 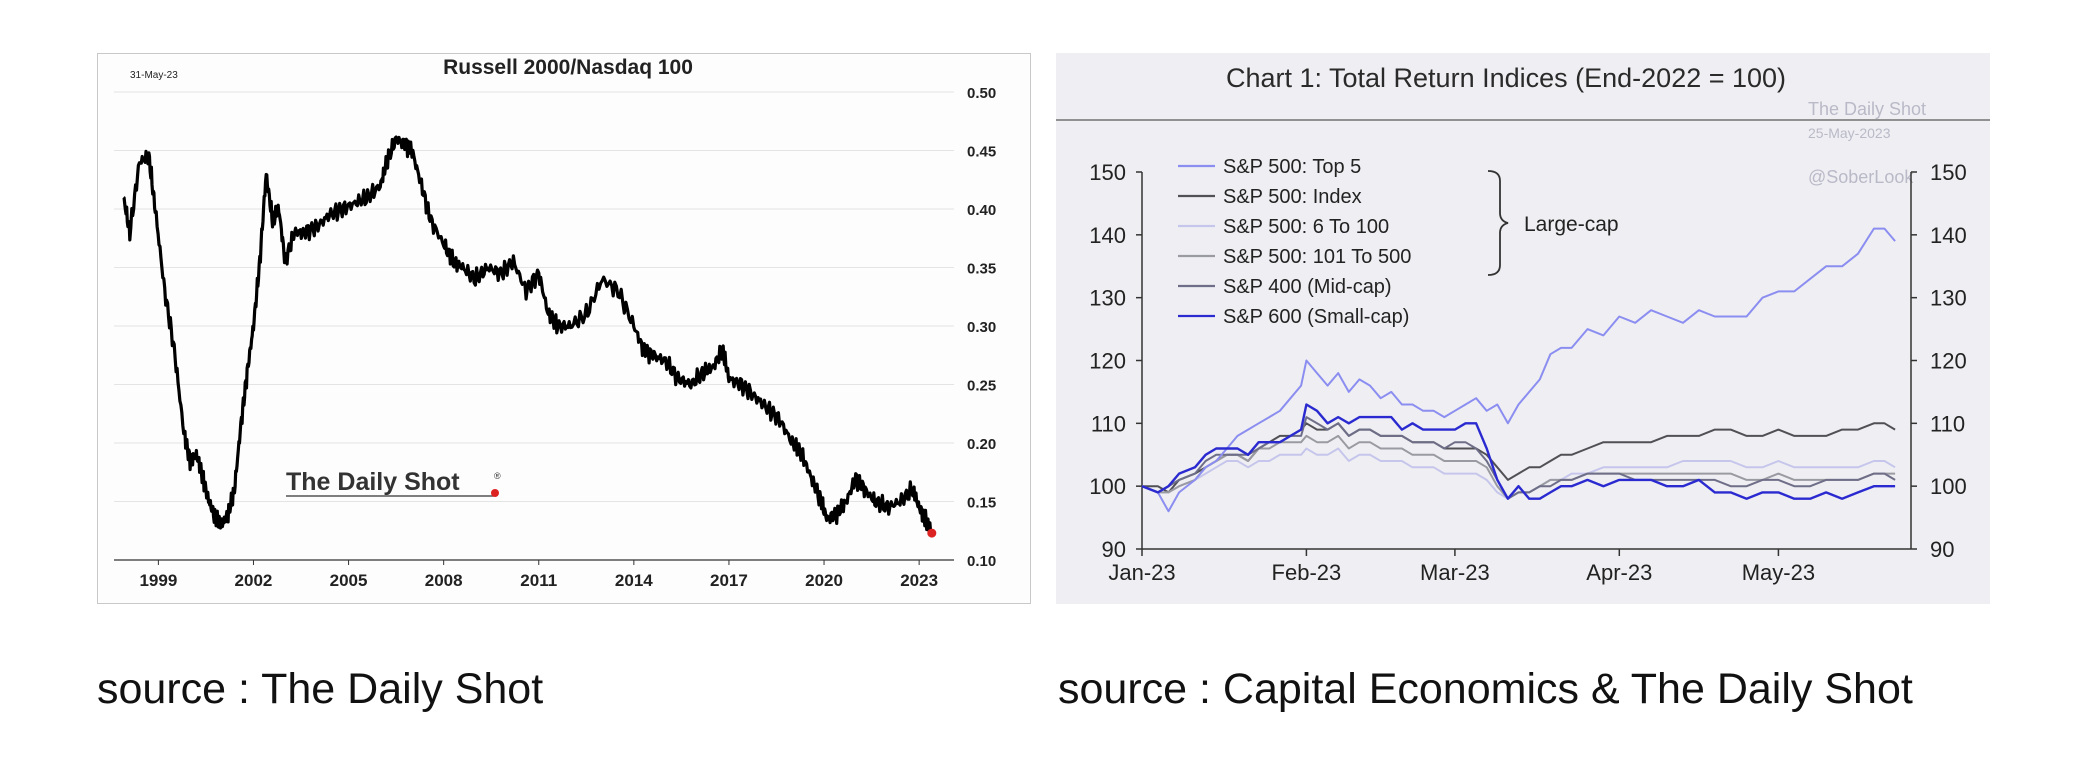 What do you see at coordinates (932, 533) in the screenshot?
I see `latest-value-marker` at bounding box center [932, 533].